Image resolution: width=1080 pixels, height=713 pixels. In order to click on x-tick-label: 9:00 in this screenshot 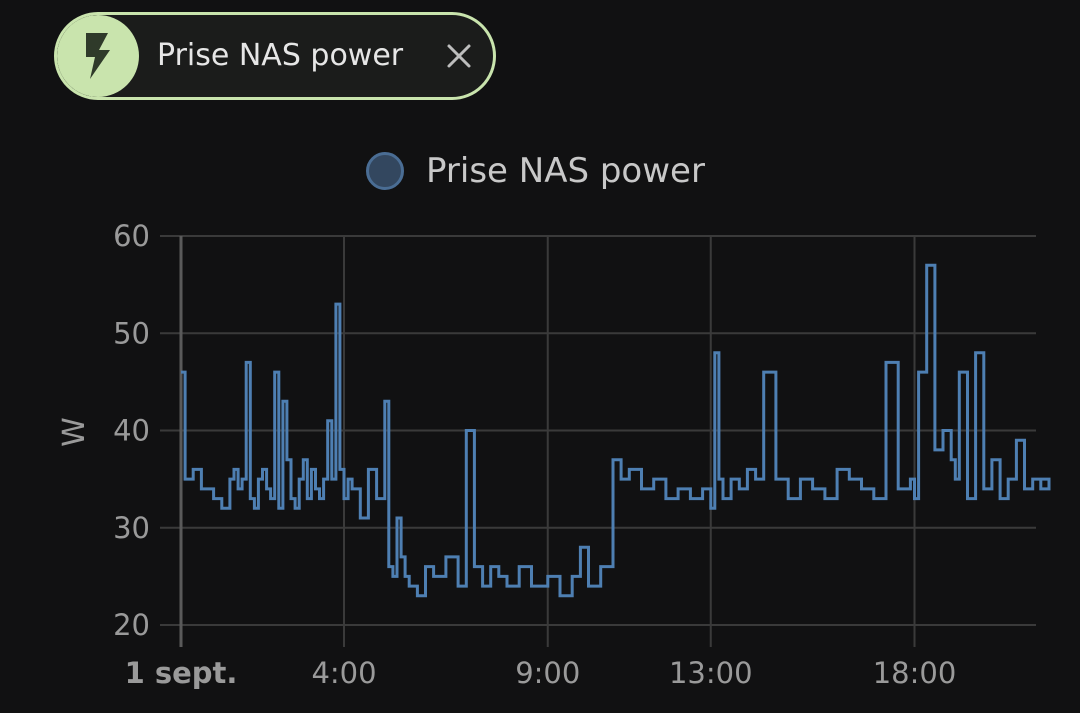, I will do `click(547, 673)`.